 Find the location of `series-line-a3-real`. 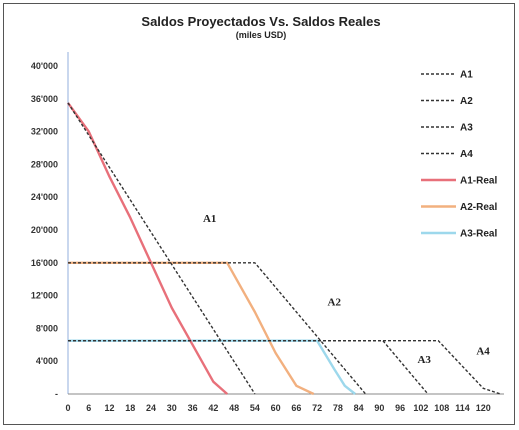

series-line-a3-real is located at coordinates (212, 367).